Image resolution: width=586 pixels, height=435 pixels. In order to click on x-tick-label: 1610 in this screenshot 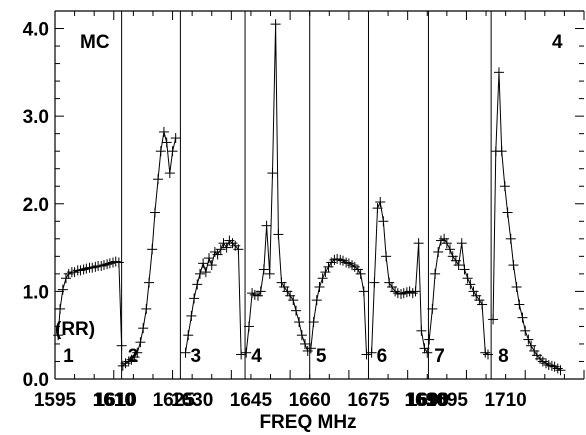, I will do `click(114, 400)`.